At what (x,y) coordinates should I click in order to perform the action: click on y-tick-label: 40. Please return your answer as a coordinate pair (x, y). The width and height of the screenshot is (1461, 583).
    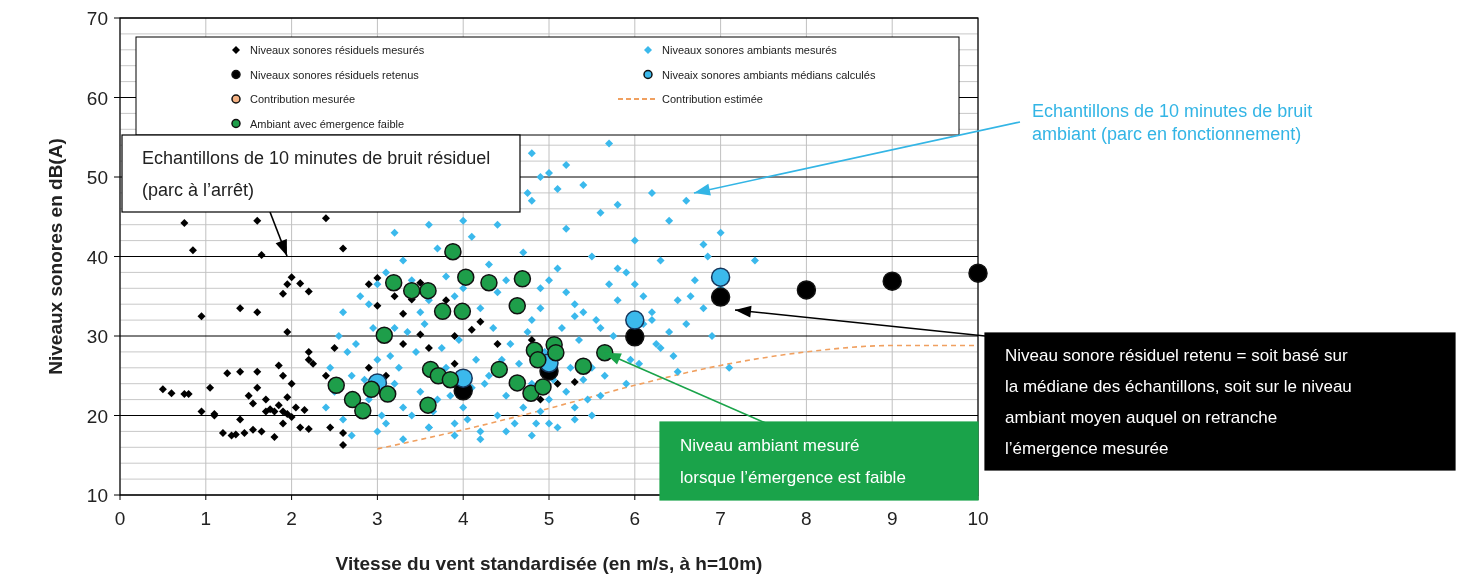
    Looking at the image, I should click on (97, 257).